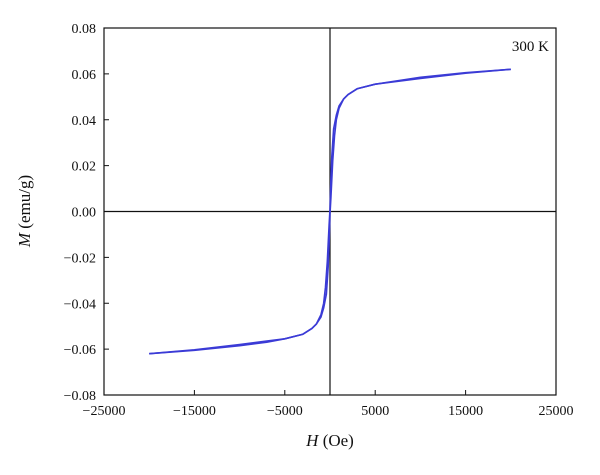 The image size is (600, 475). I want to click on x-tick-label: 15000, so click(465, 411).